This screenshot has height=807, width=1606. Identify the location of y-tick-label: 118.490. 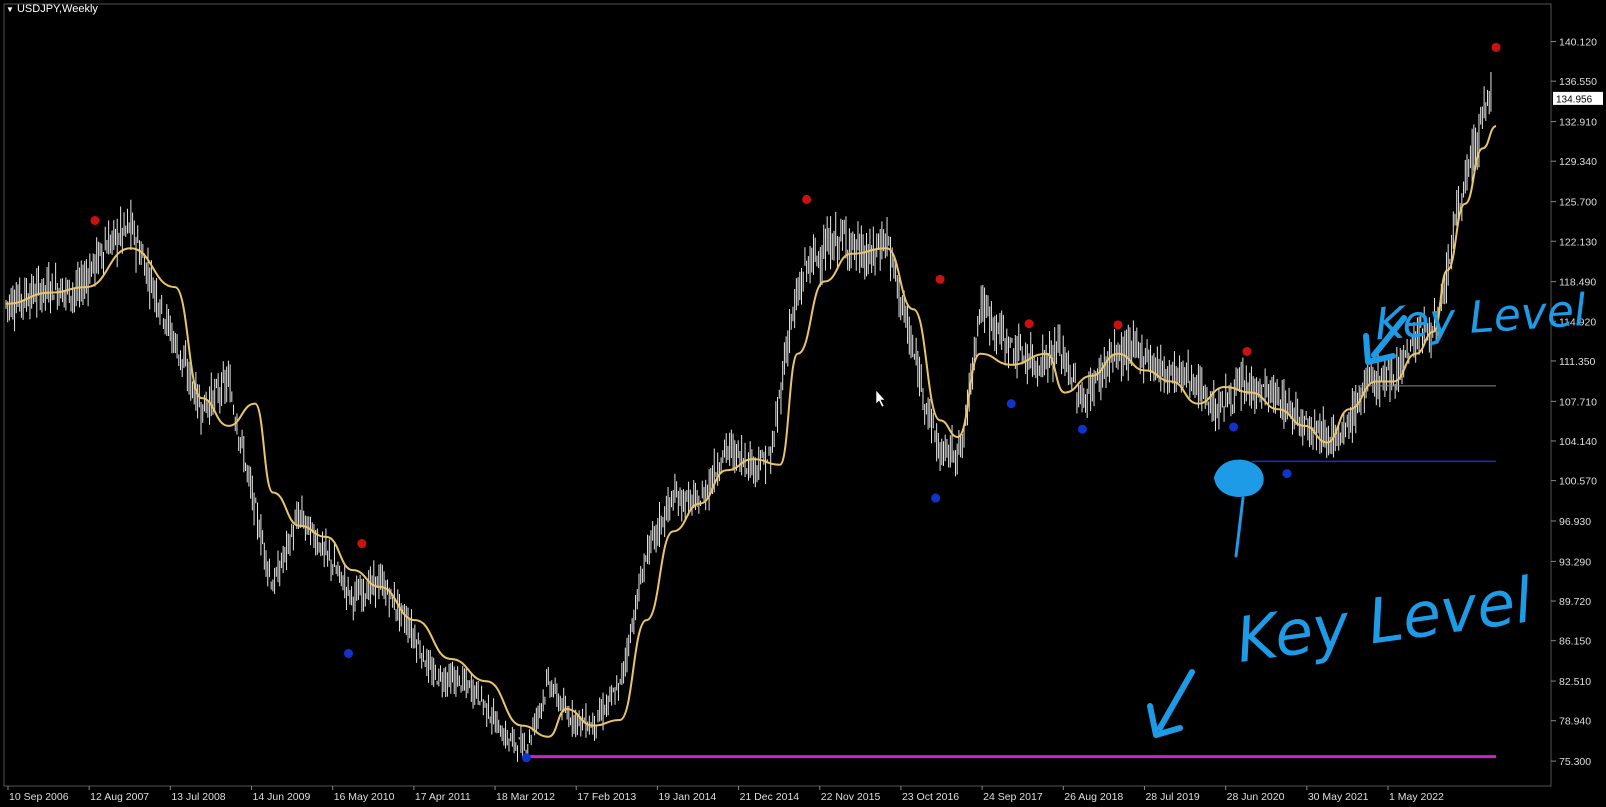
(1577, 283).